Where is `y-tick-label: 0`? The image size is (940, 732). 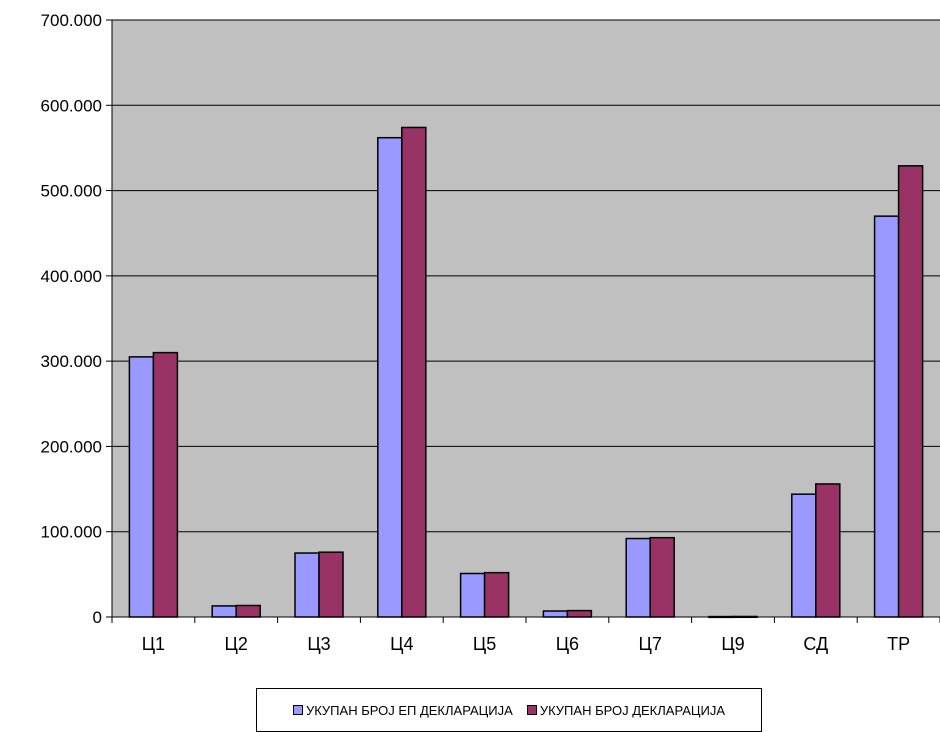 y-tick-label: 0 is located at coordinates (97, 617).